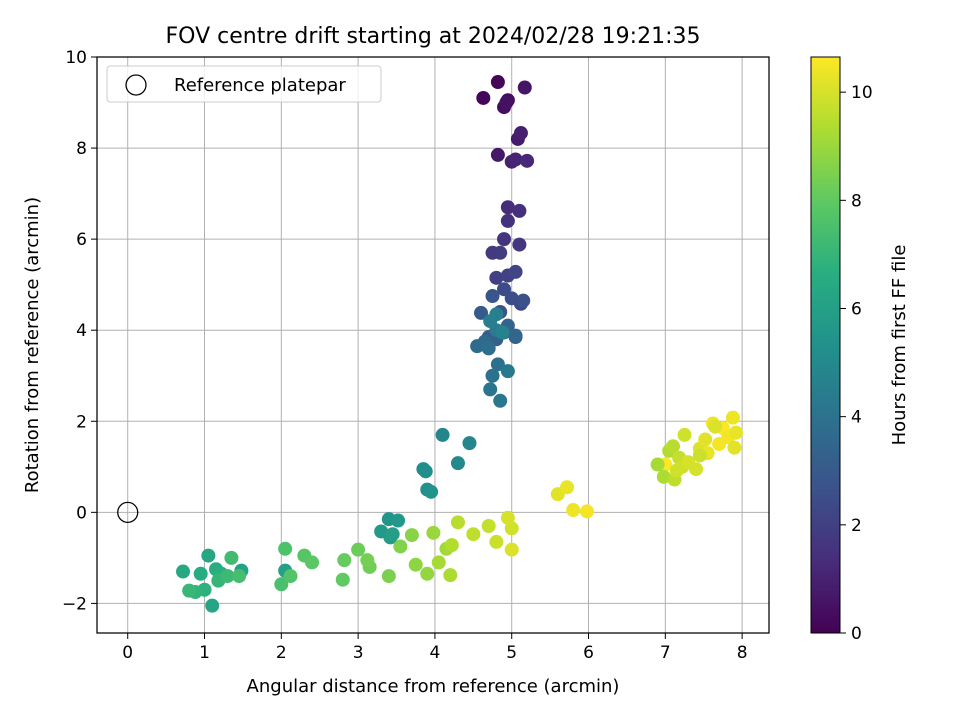 The height and width of the screenshot is (720, 960). What do you see at coordinates (281, 653) in the screenshot?
I see `x-tick-label: 2` at bounding box center [281, 653].